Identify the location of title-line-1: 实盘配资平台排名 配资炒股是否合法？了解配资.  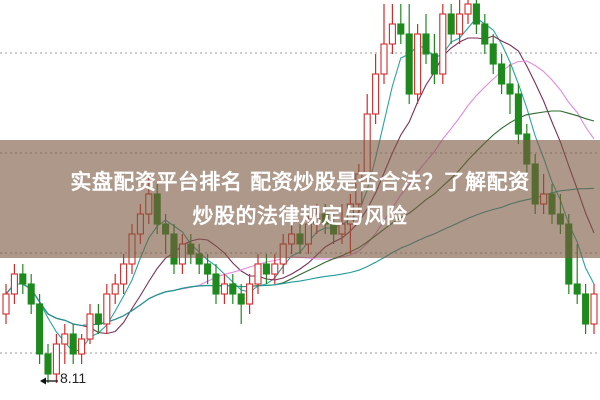
(300, 182).